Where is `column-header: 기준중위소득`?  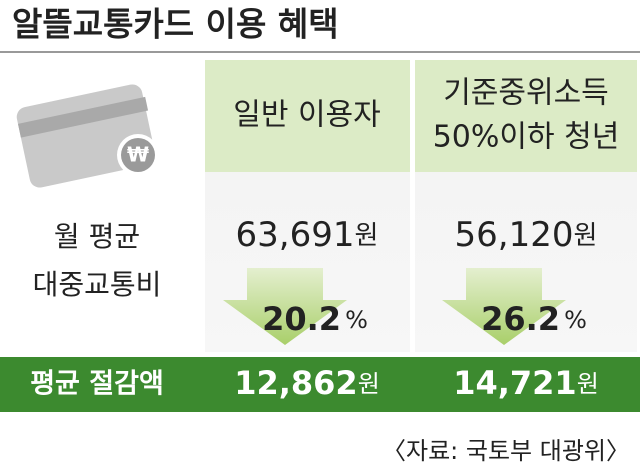
column-header: 기준중위소득 is located at coordinates (526, 93).